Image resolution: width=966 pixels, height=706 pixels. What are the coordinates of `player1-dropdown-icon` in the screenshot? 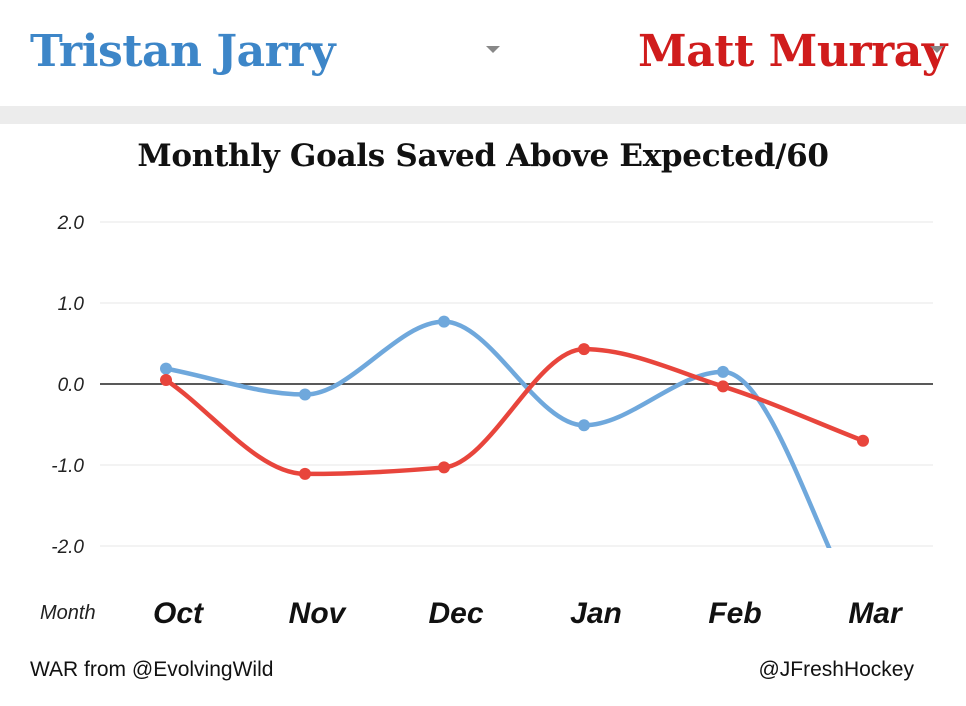 It's located at (493, 49).